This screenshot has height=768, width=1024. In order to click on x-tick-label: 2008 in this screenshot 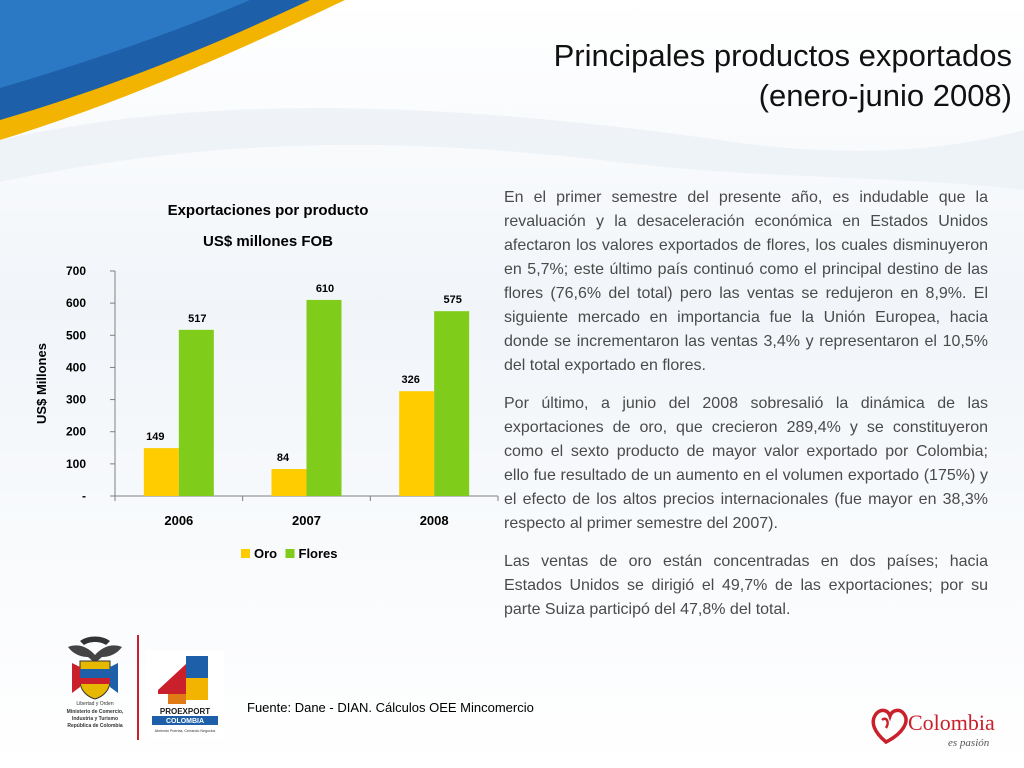, I will do `click(434, 520)`.